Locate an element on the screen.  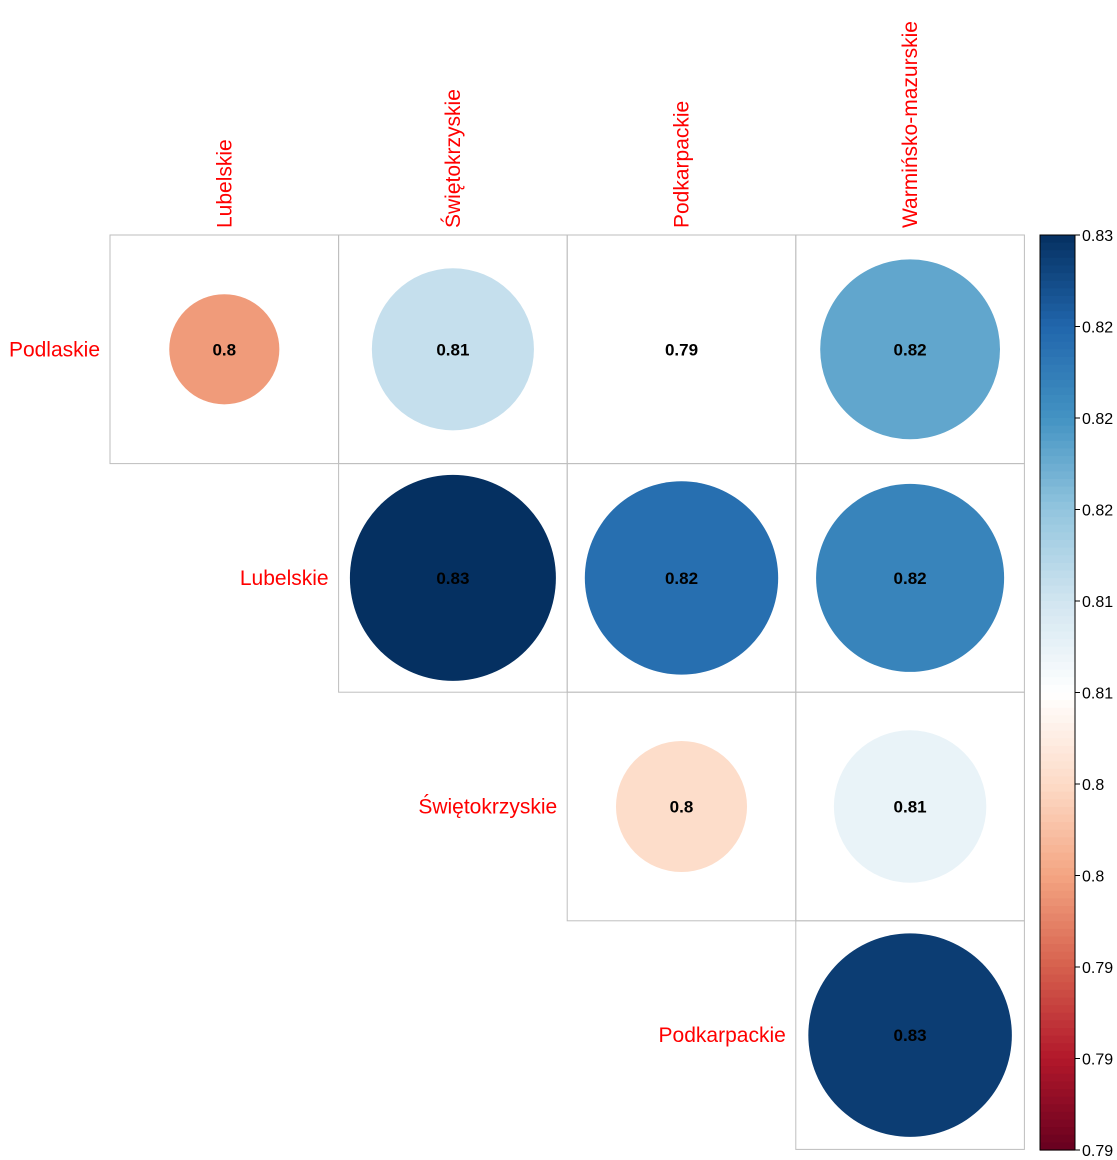
colorbar-tick-label: 0.83 is located at coordinates (1097, 236).